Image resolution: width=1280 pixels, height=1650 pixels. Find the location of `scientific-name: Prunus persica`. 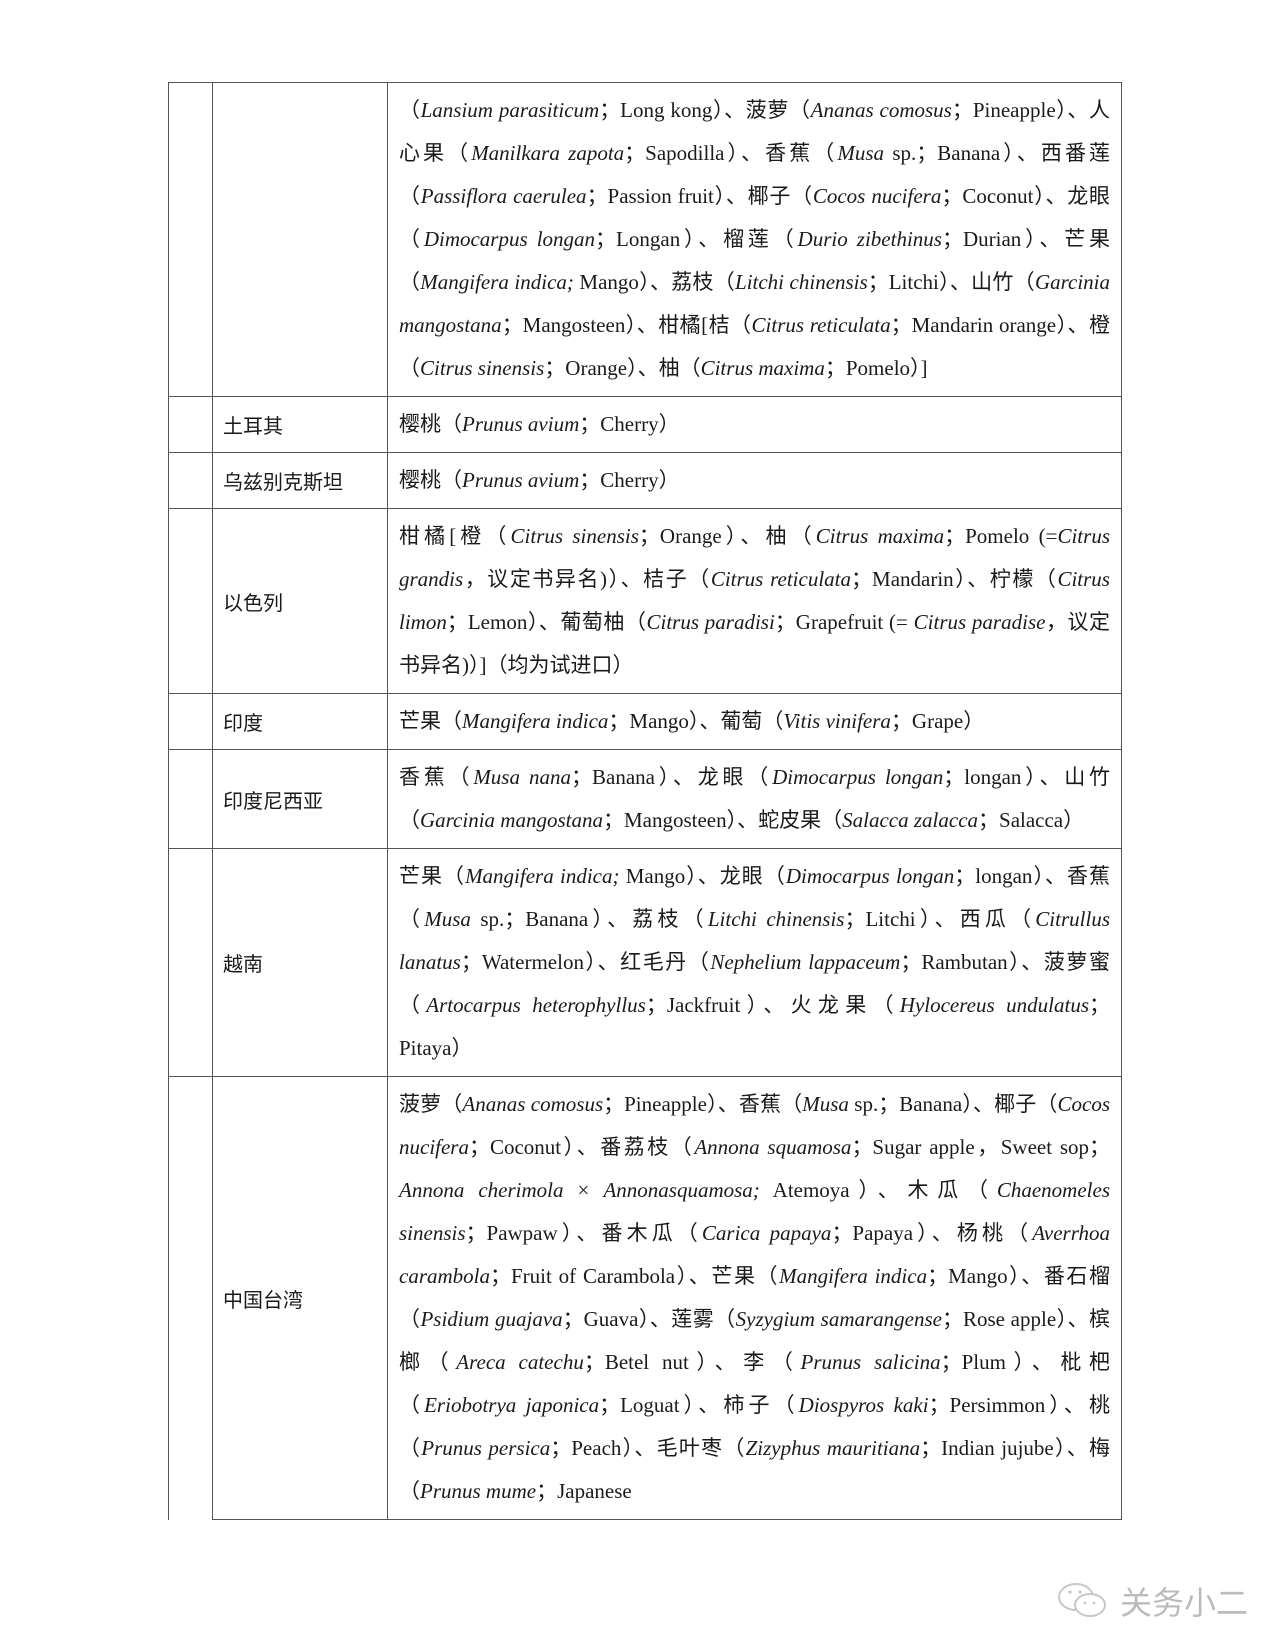

scientific-name: Prunus persica is located at coordinates (486, 1448).